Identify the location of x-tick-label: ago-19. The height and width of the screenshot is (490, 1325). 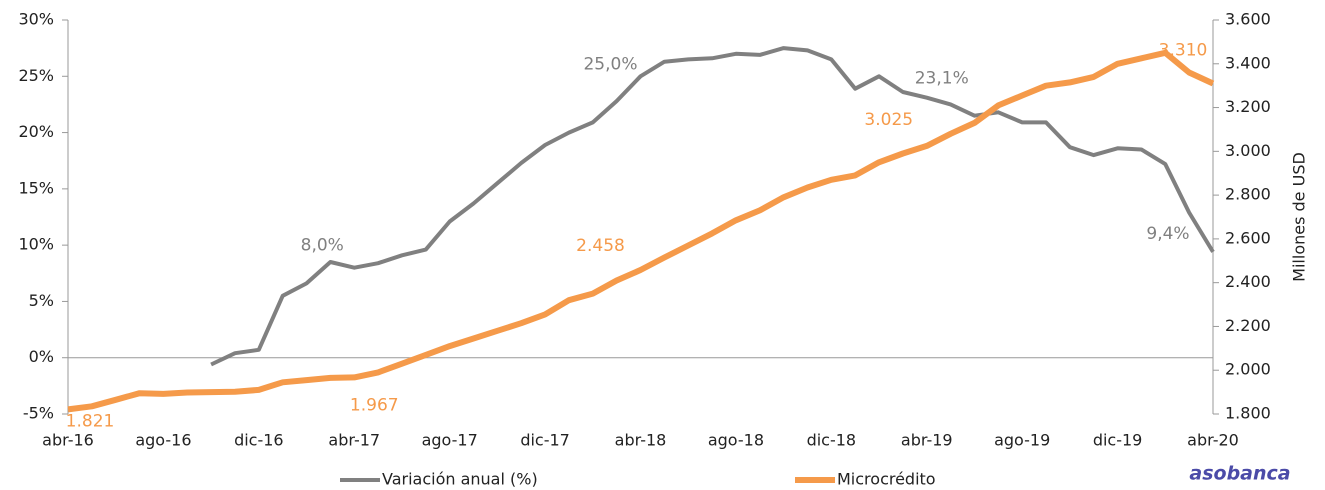
(1022, 440).